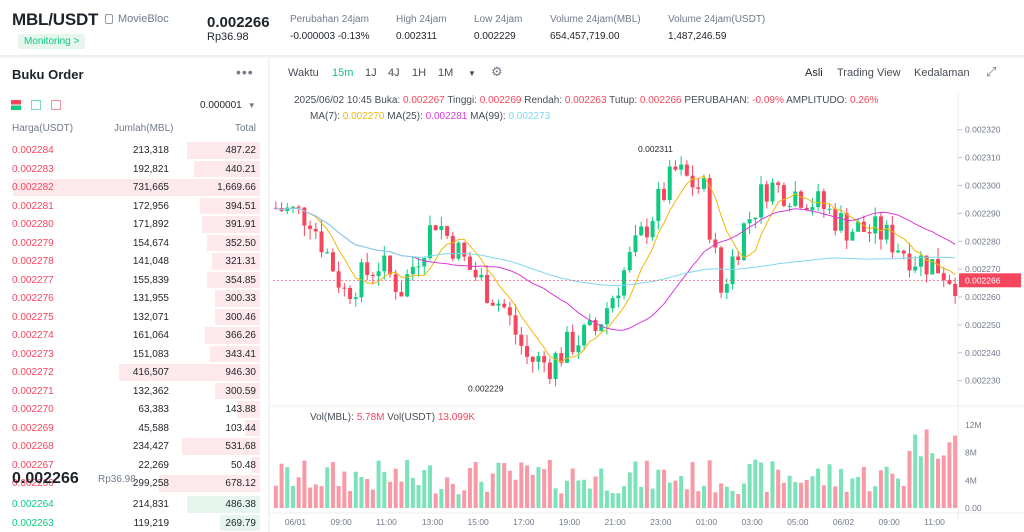 This screenshot has height=532, width=1024. I want to click on pair-title: MBL/USDT, so click(55, 19).